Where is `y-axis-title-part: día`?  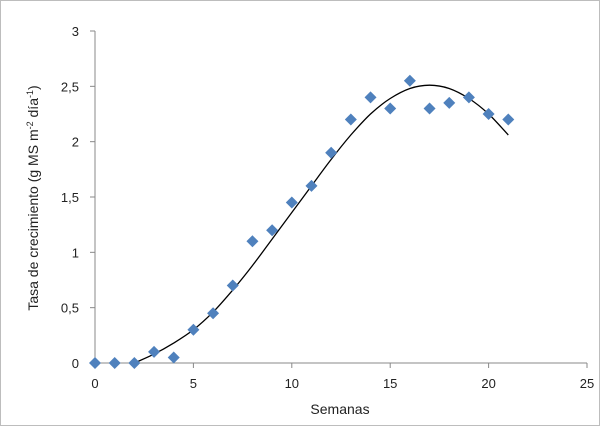
y-axis-title-part: día is located at coordinates (33, 110).